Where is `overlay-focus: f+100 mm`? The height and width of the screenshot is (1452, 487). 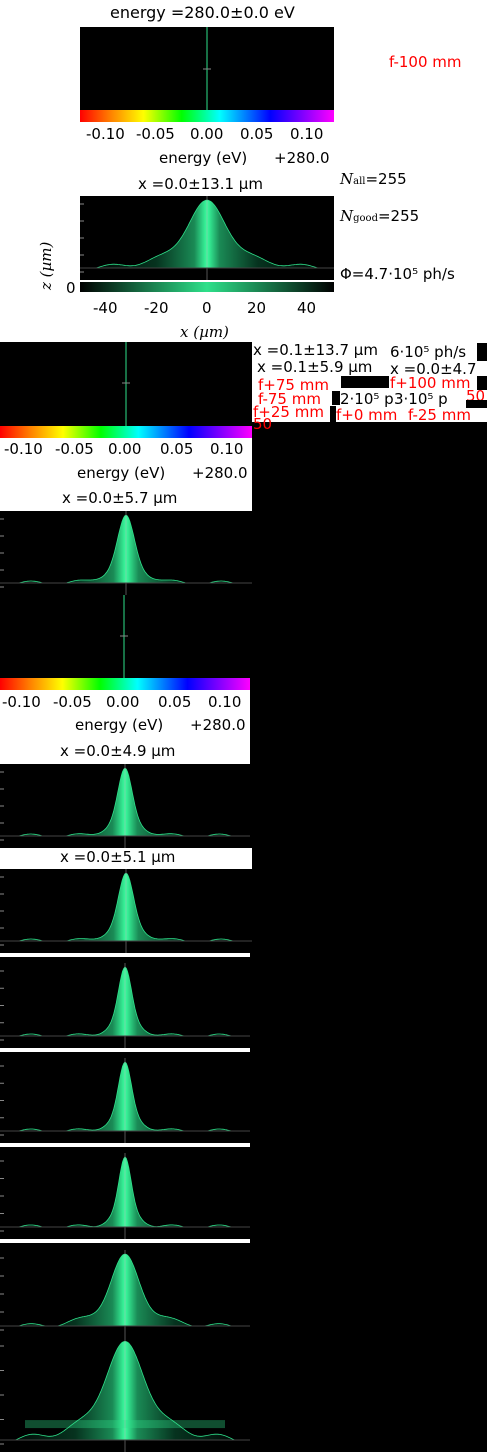
overlay-focus: f+100 mm is located at coordinates (430, 383).